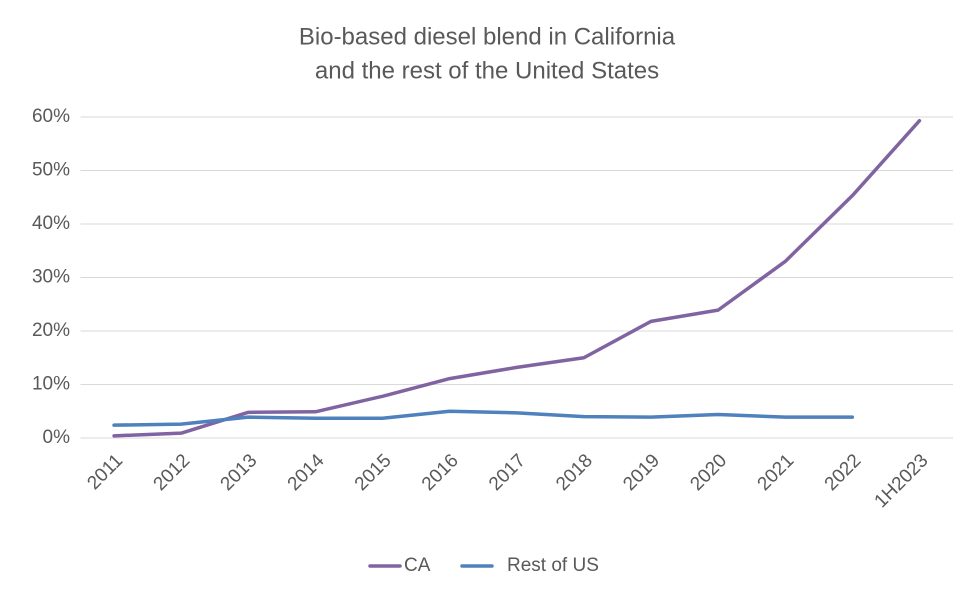 This screenshot has width=975, height=600. I want to click on y-tick-label: 0%, so click(57, 437).